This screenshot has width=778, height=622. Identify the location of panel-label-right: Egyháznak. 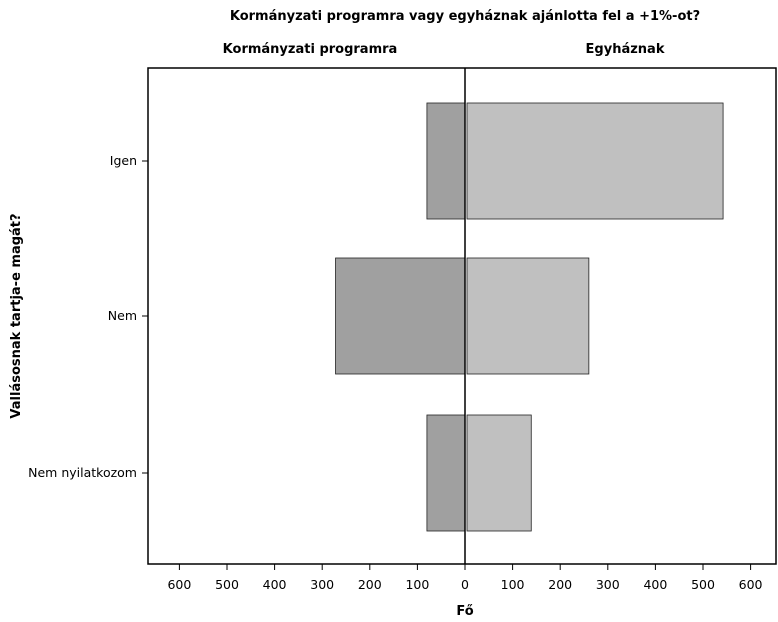
(625, 49).